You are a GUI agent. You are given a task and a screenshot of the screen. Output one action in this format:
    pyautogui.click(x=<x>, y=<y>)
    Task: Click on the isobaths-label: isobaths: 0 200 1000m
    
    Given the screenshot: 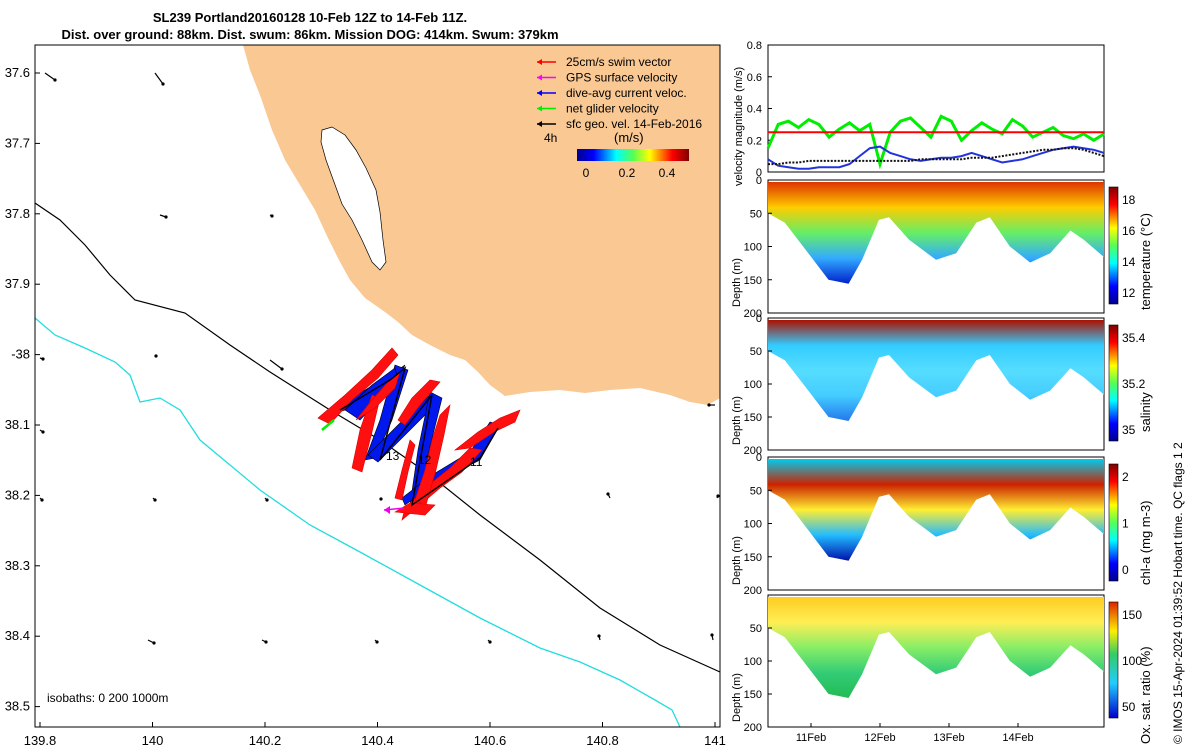 What is the action you would take?
    pyautogui.click(x=107, y=698)
    